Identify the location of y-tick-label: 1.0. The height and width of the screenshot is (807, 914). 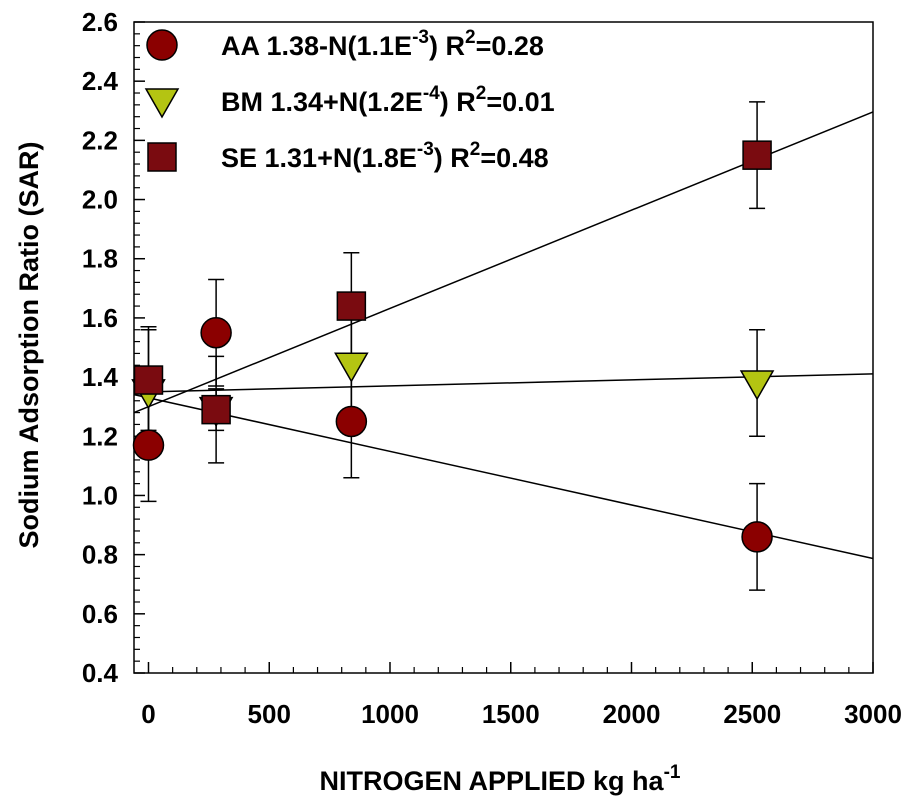
(100, 495).